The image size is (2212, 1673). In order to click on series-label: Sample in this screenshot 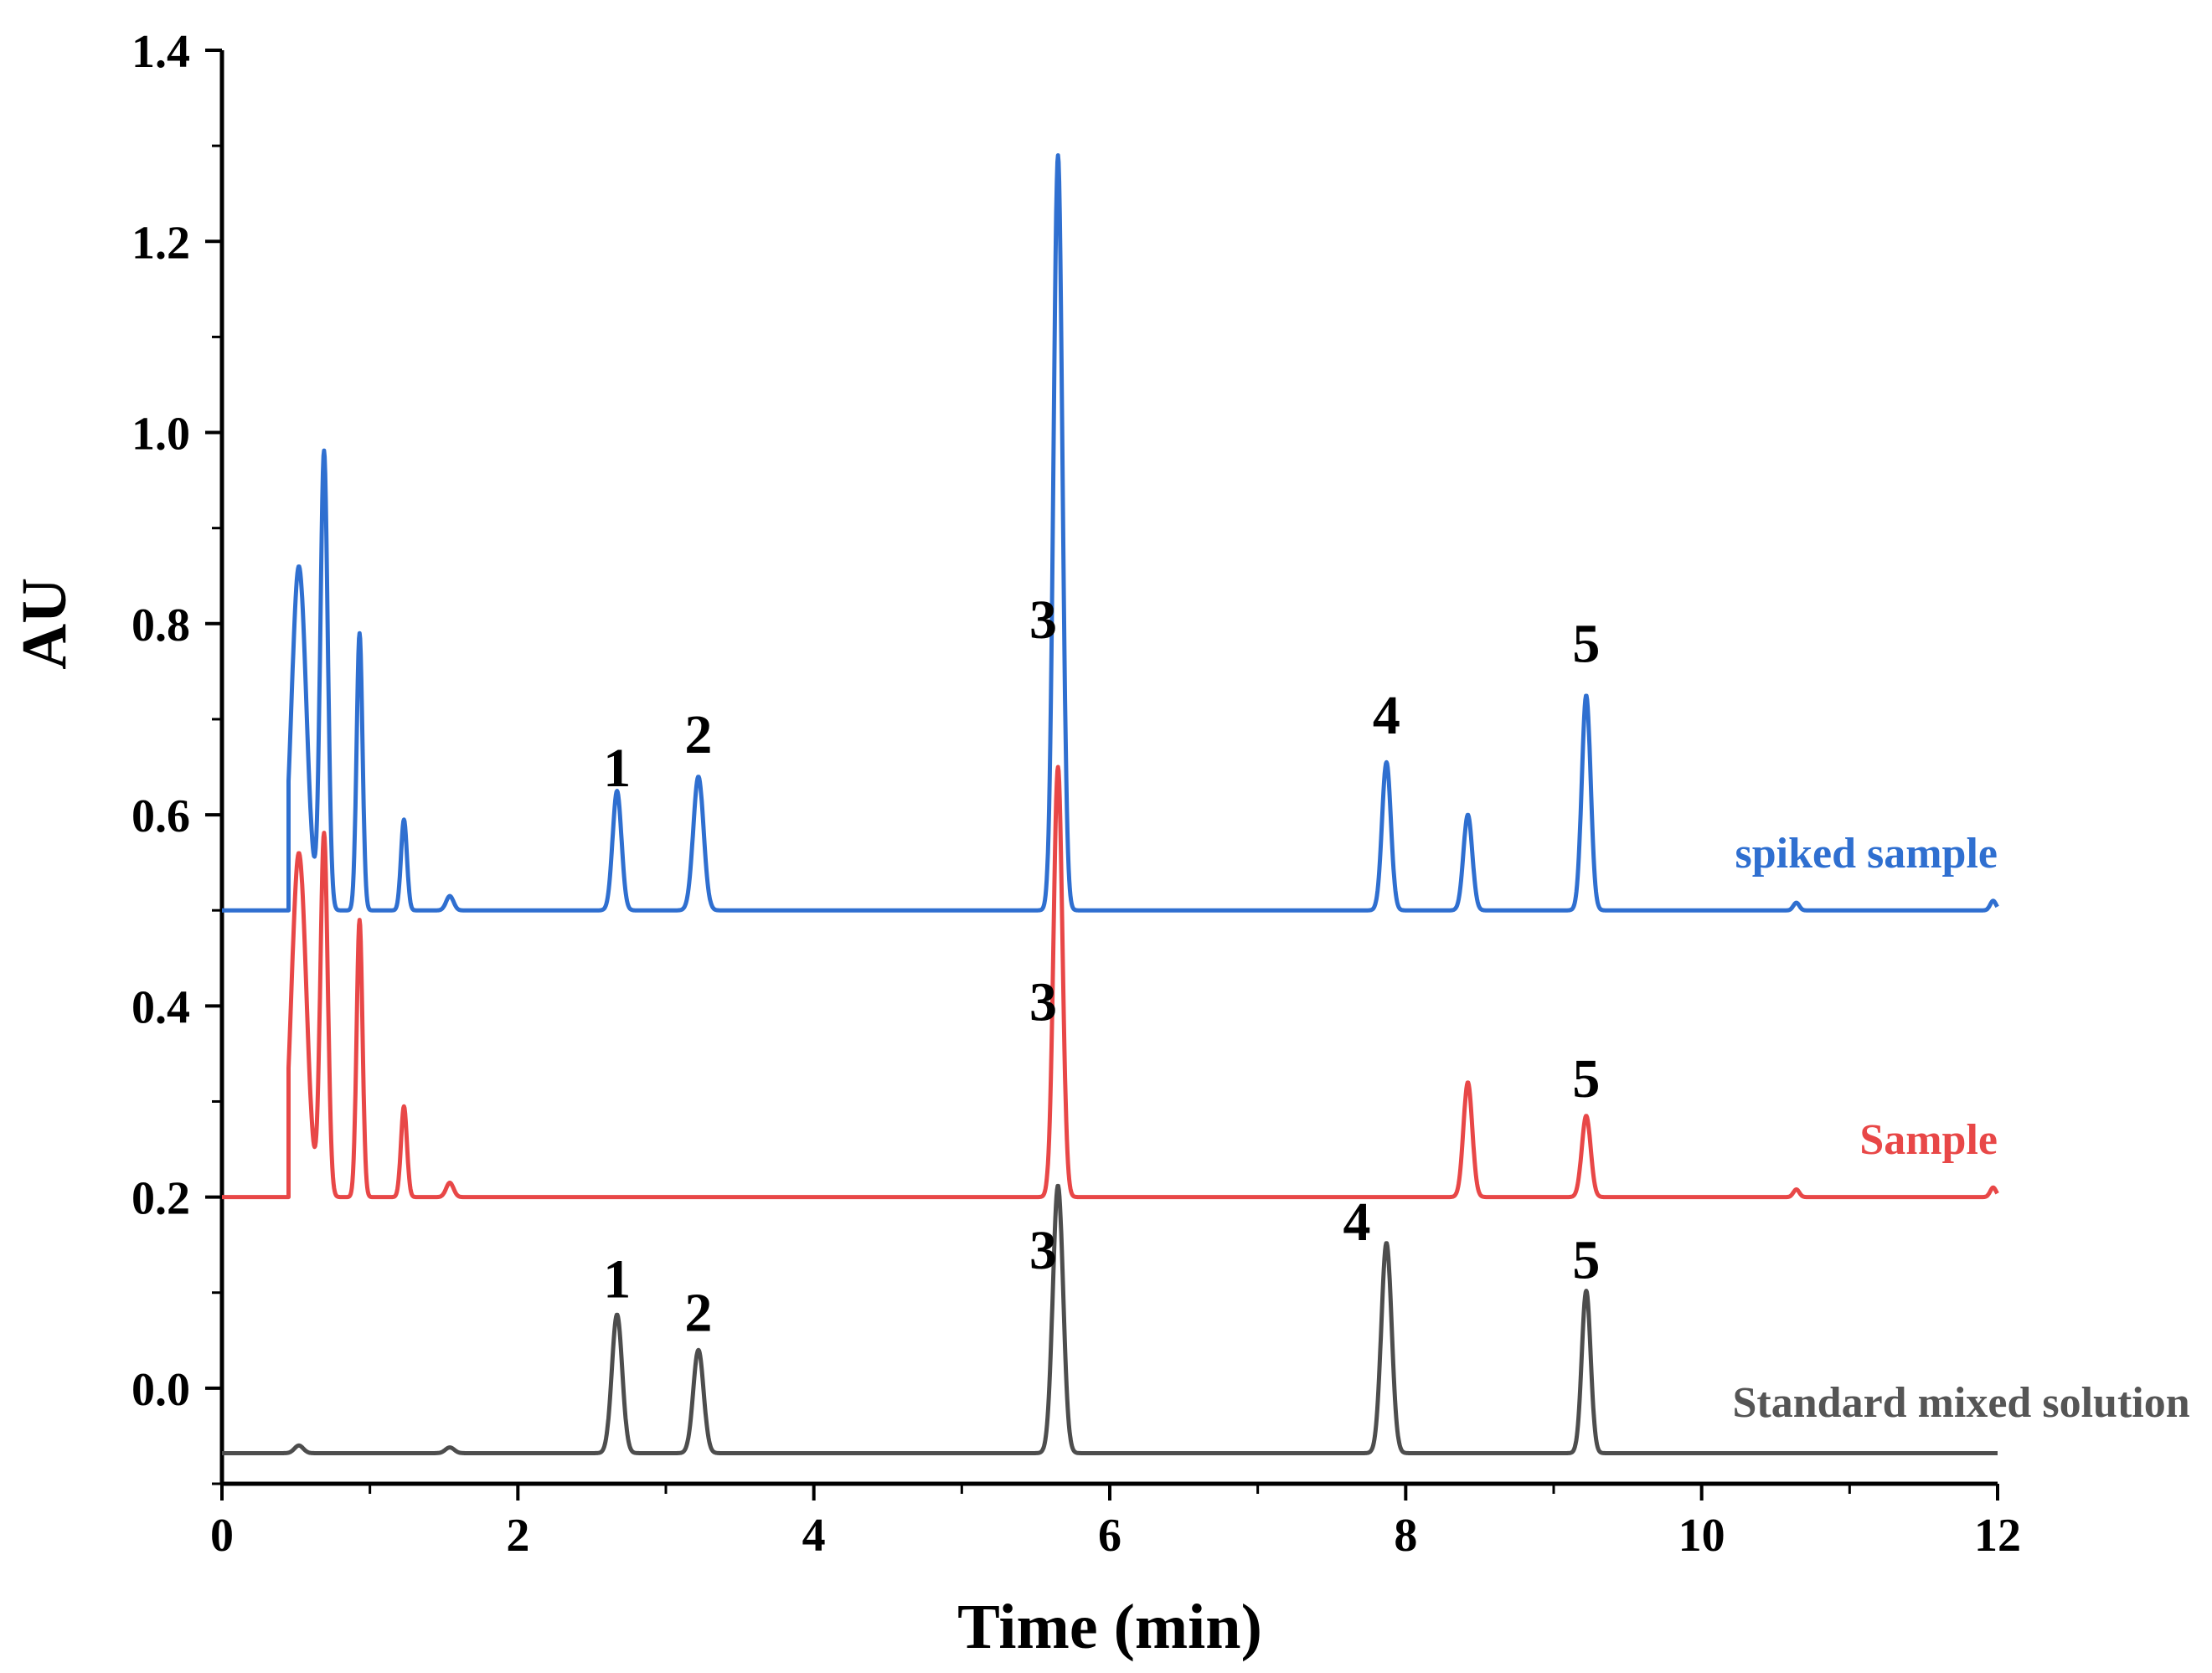, I will do `click(1929, 1140)`.